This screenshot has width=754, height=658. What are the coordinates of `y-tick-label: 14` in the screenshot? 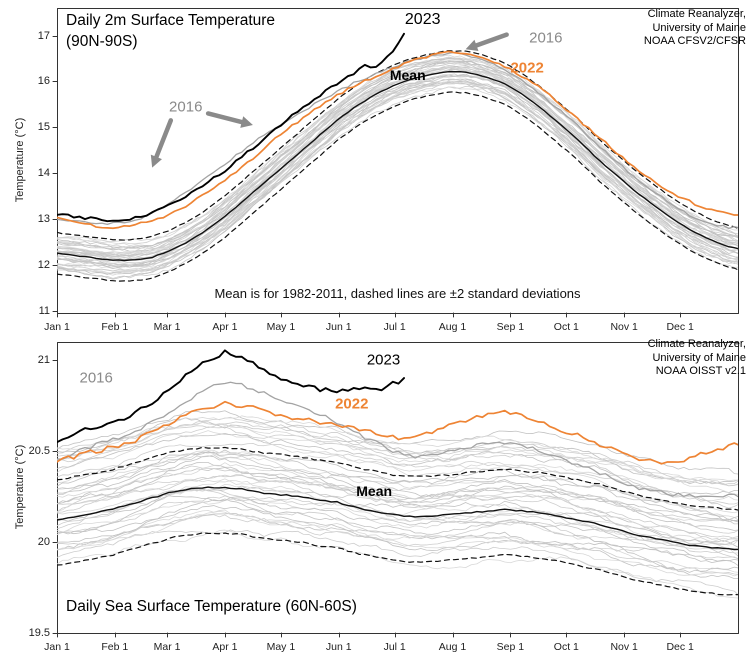 It's located at (43, 173).